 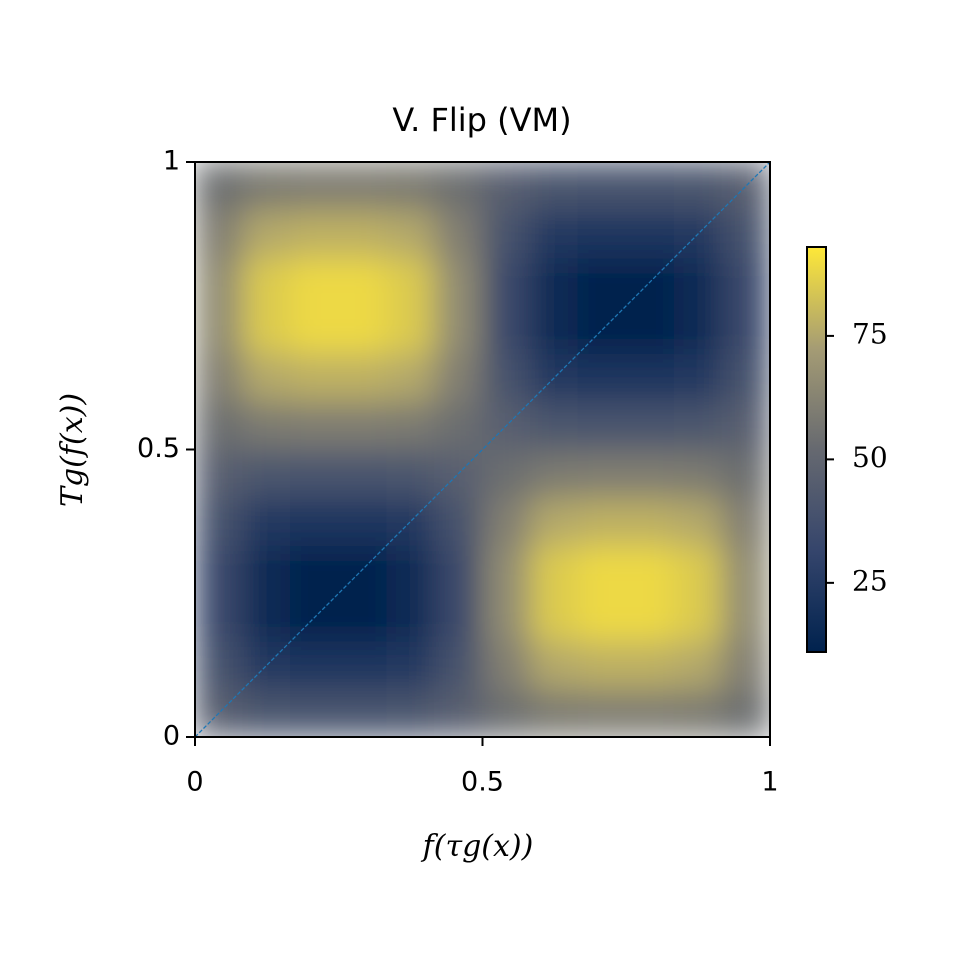 I want to click on colorbar-tick-label: 50, so click(x=870, y=457).